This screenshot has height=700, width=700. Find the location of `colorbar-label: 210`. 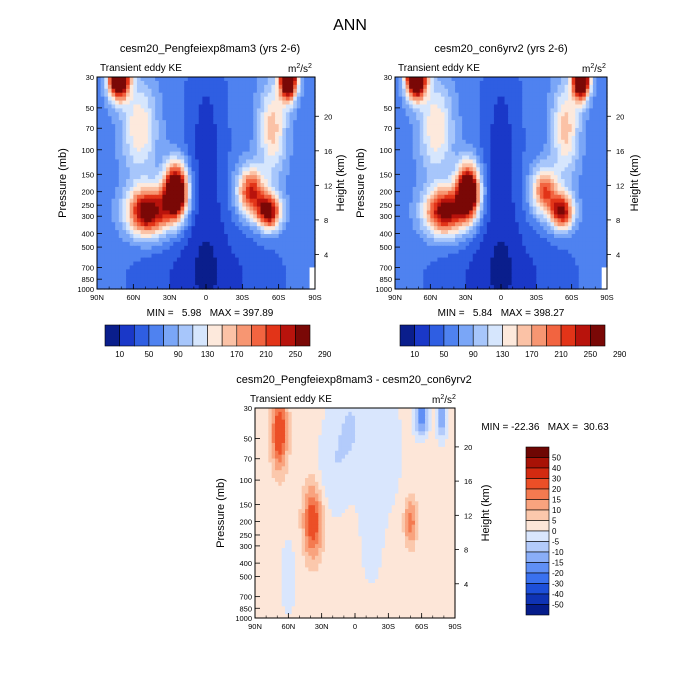

colorbar-label: 210 is located at coordinates (266, 354).